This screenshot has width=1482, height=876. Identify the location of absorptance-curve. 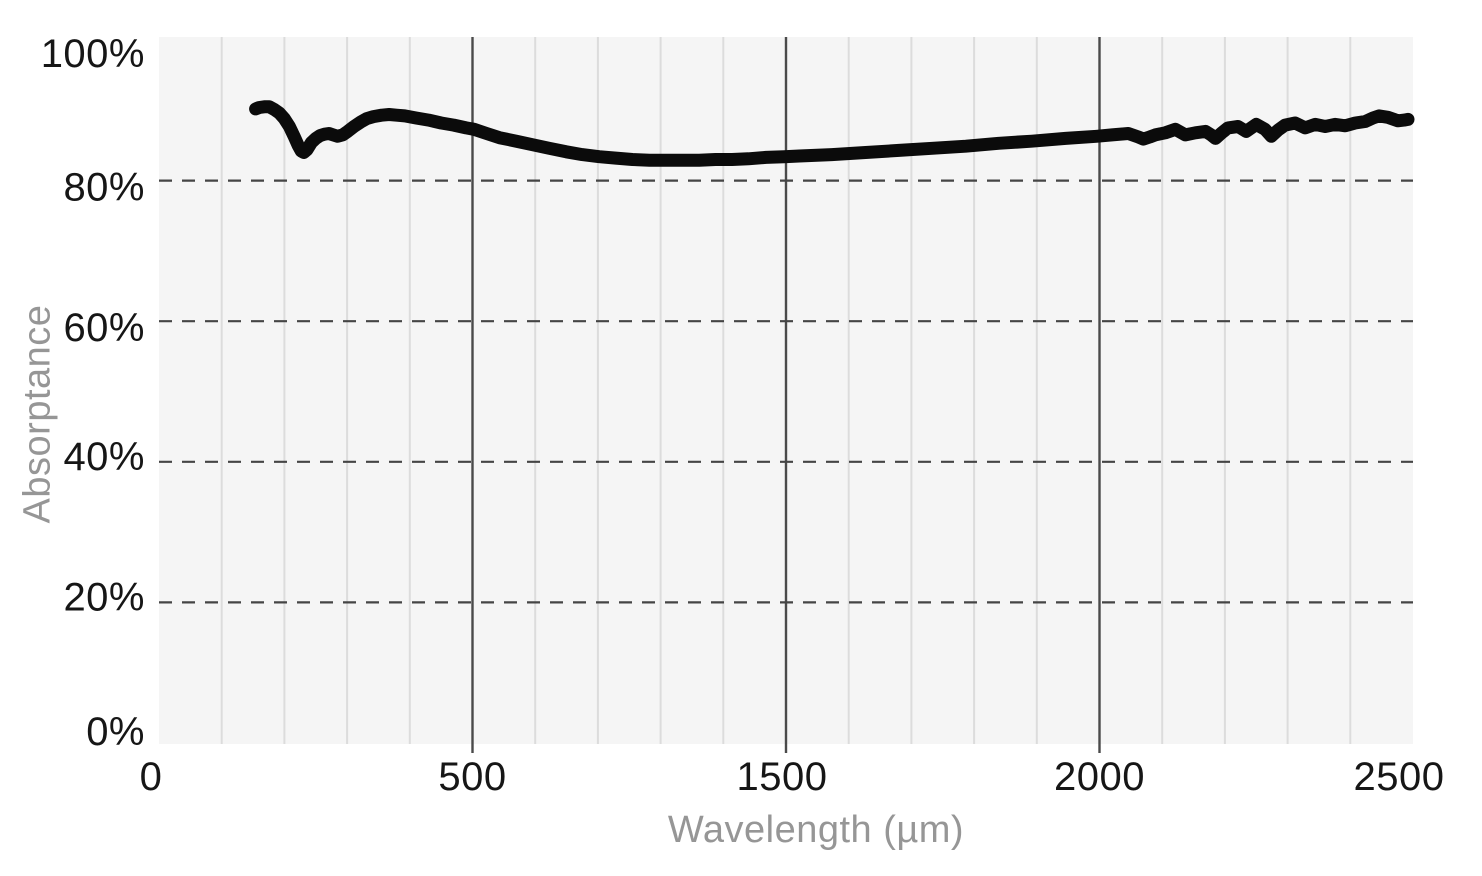
(832, 133).